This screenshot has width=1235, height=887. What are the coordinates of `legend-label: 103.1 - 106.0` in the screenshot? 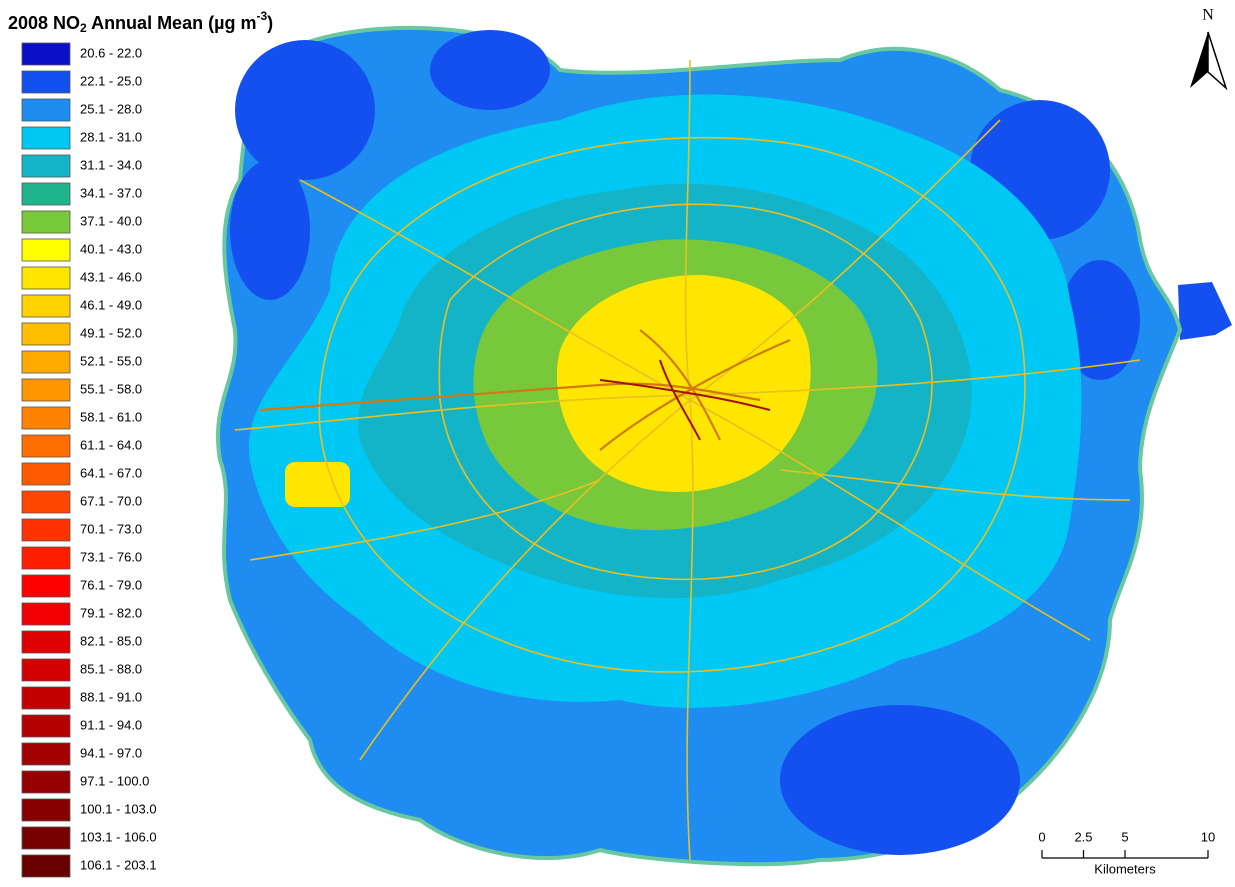 It's located at (118, 836).